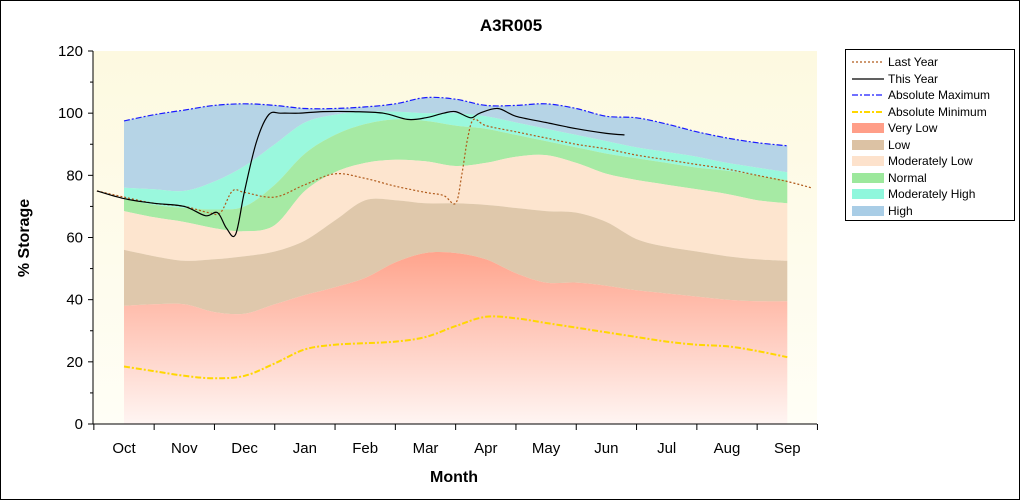 This screenshot has height=500, width=1020. Describe the element at coordinates (244, 448) in the screenshot. I see `x-tick-label: Dec` at that location.